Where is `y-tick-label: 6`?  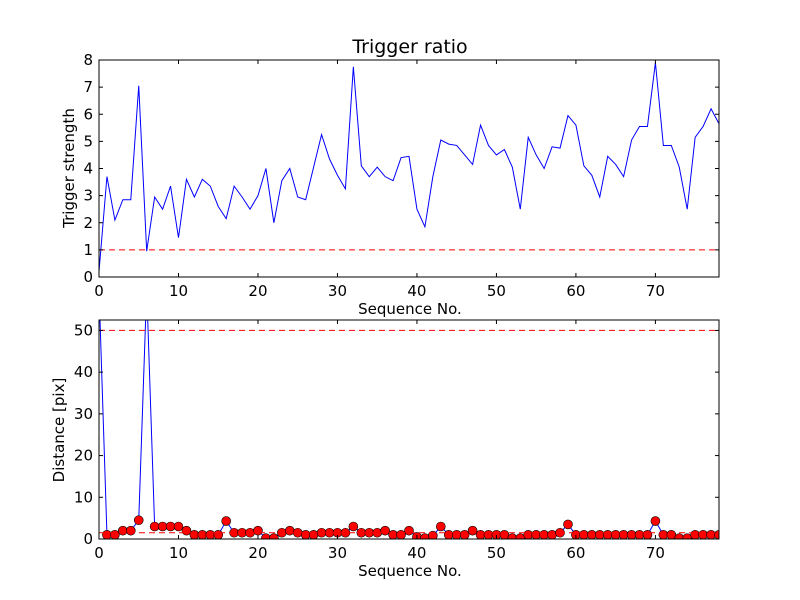 y-tick-label: 6 is located at coordinates (88, 114).